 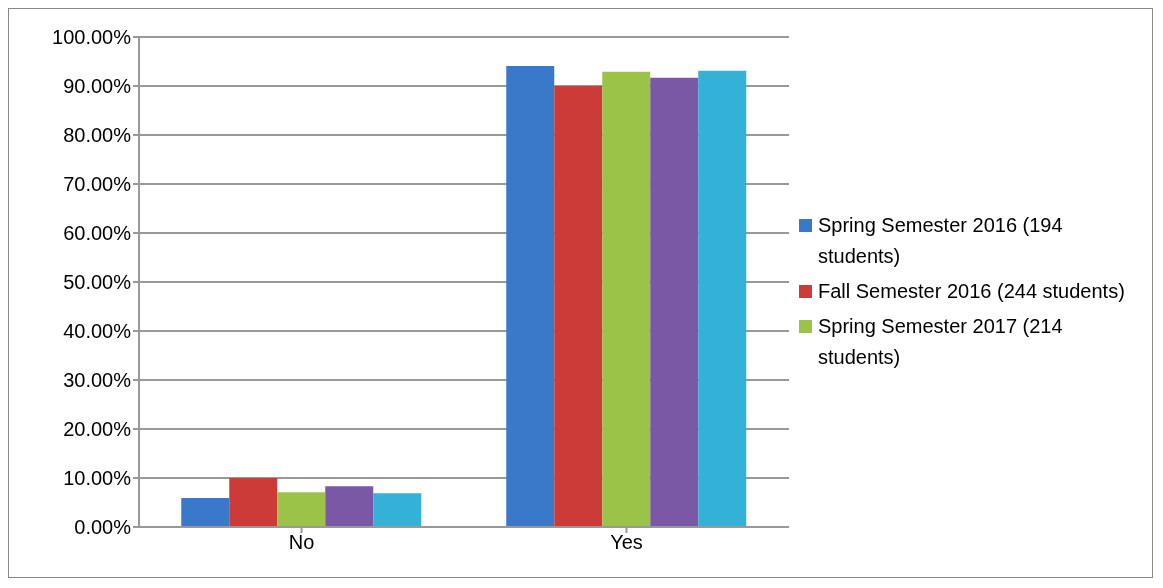 What do you see at coordinates (103, 527) in the screenshot?
I see `y-tick-label: 0.00%` at bounding box center [103, 527].